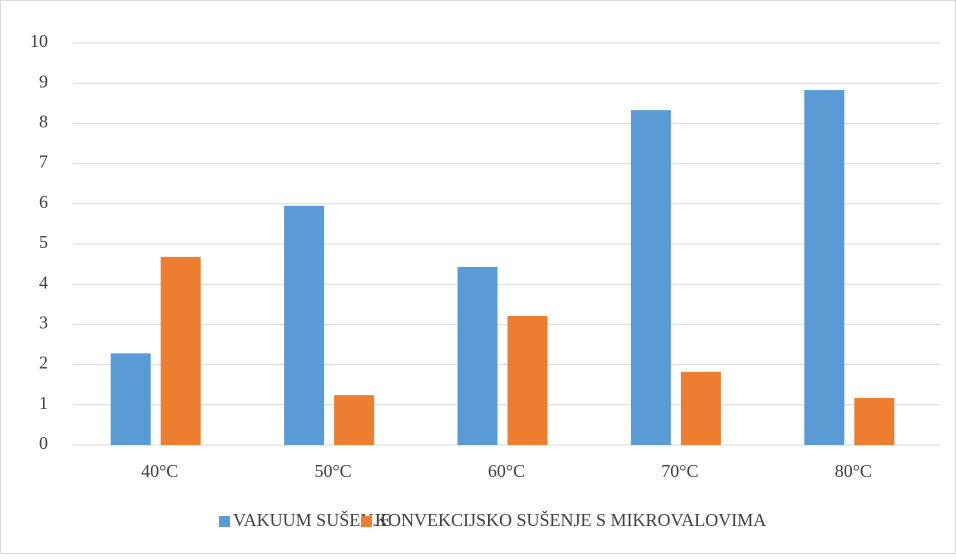  I want to click on x-tick-label: 50°C, so click(332, 471).